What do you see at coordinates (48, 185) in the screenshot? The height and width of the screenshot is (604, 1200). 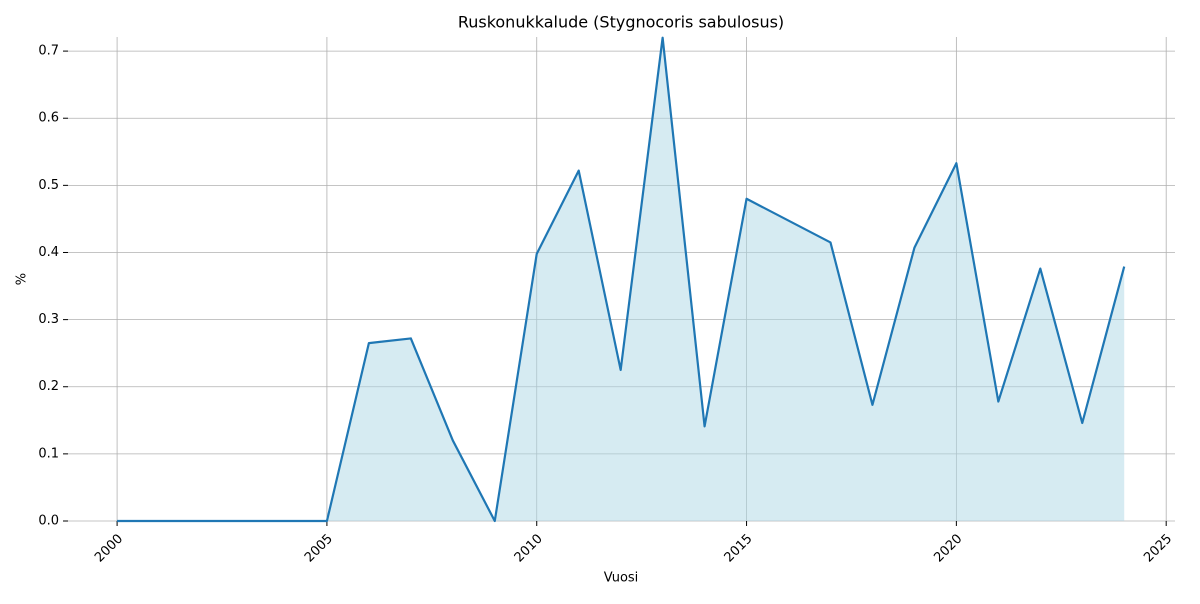 I see `y-tick-label: 0.5` at bounding box center [48, 185].